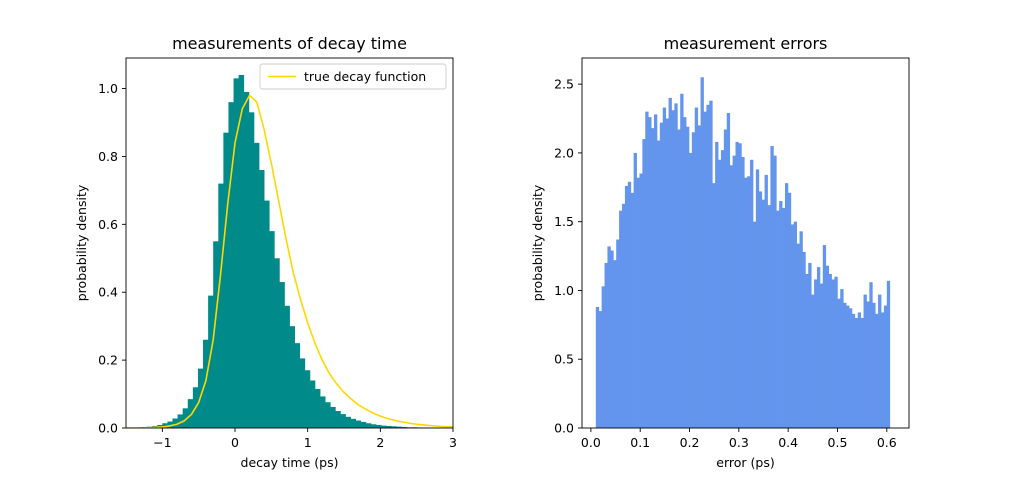 The height and width of the screenshot is (480, 1011). What do you see at coordinates (564, 152) in the screenshot?
I see `y-tick-label: 2.0` at bounding box center [564, 152].